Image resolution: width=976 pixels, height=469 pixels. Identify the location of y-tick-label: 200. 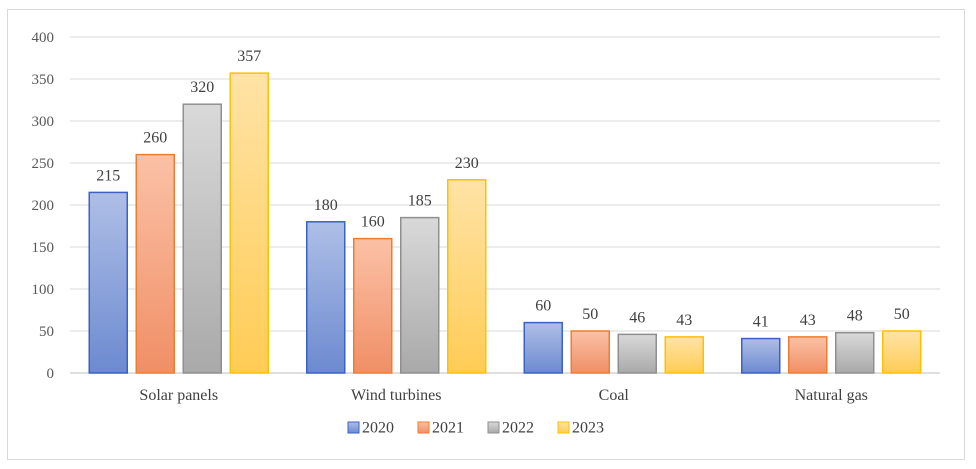
(43, 206).